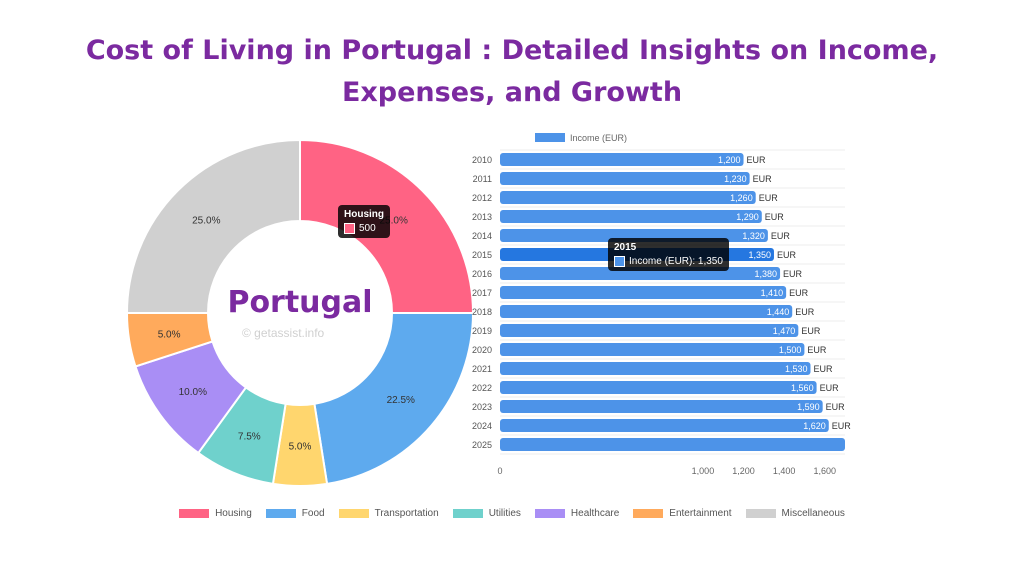 This screenshot has height=576, width=1024. Describe the element at coordinates (482, 179) in the screenshot. I see `y-tick-label: 2011` at that location.